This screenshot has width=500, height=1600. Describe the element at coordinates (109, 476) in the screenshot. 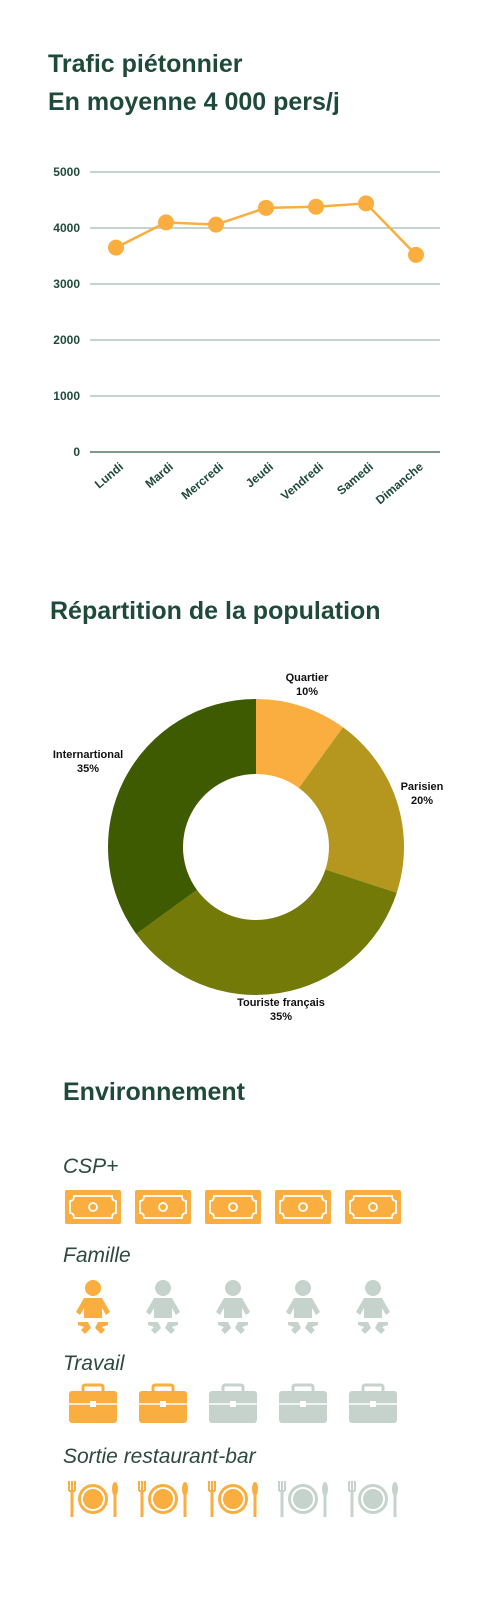

I see `x-tick-label: Lundi` at that location.